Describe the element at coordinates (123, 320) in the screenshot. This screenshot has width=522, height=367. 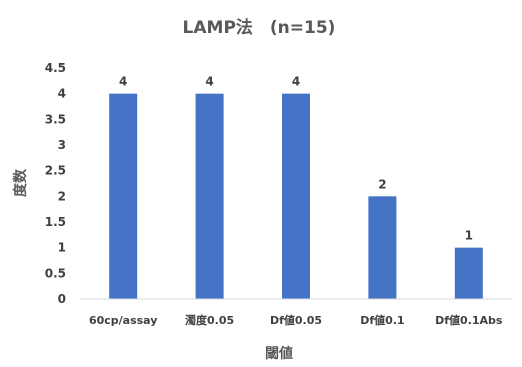
I see `x-tick-label: 60cp/assay` at that location.